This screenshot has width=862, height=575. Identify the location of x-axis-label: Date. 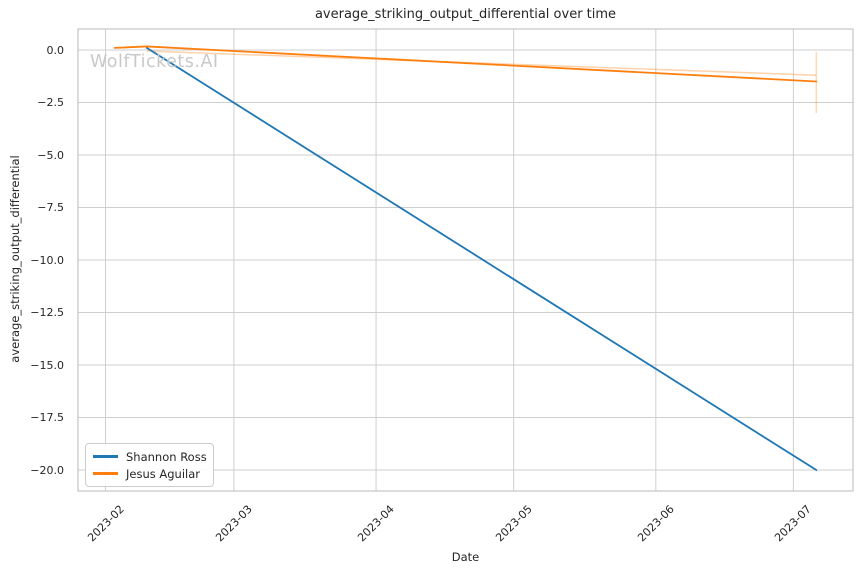
(465, 557).